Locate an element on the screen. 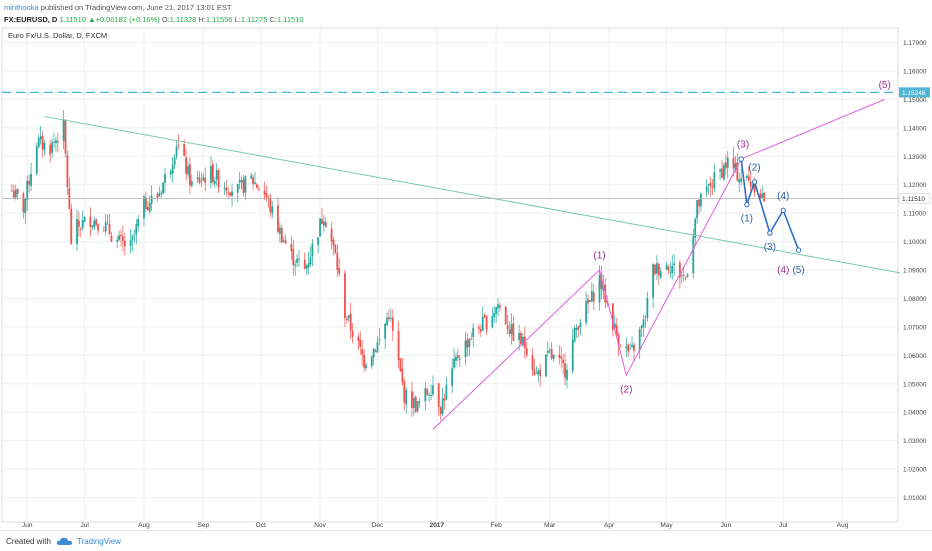  y-tick-label: 1.07000 is located at coordinates (915, 327).